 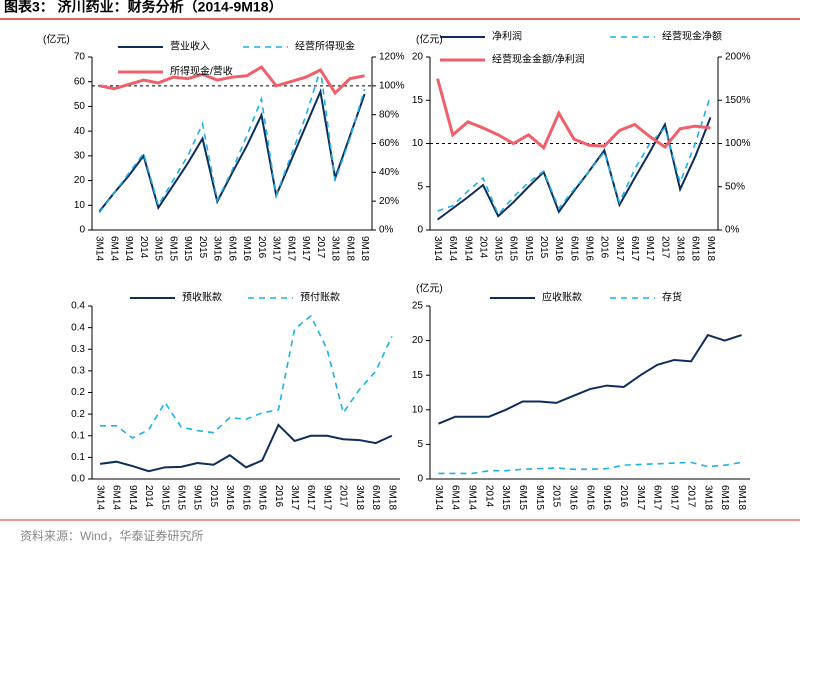 I want to click on y2-tick-label: 120%, so click(x=392, y=57).